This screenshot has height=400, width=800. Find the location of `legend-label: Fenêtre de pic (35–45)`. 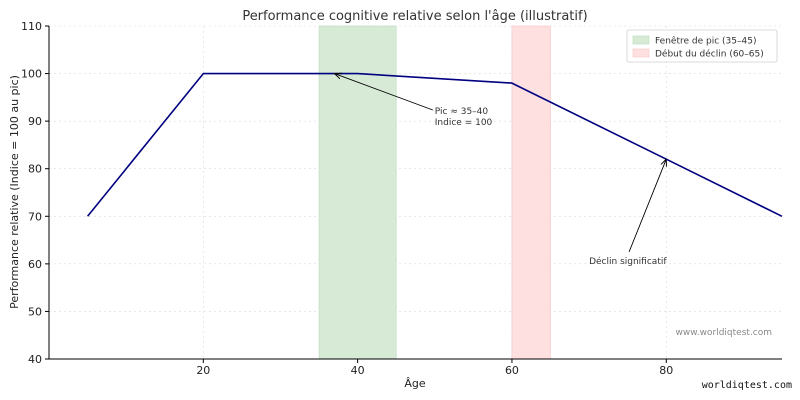

legend-label: Fenêtre de pic (35–45) is located at coordinates (705, 41).